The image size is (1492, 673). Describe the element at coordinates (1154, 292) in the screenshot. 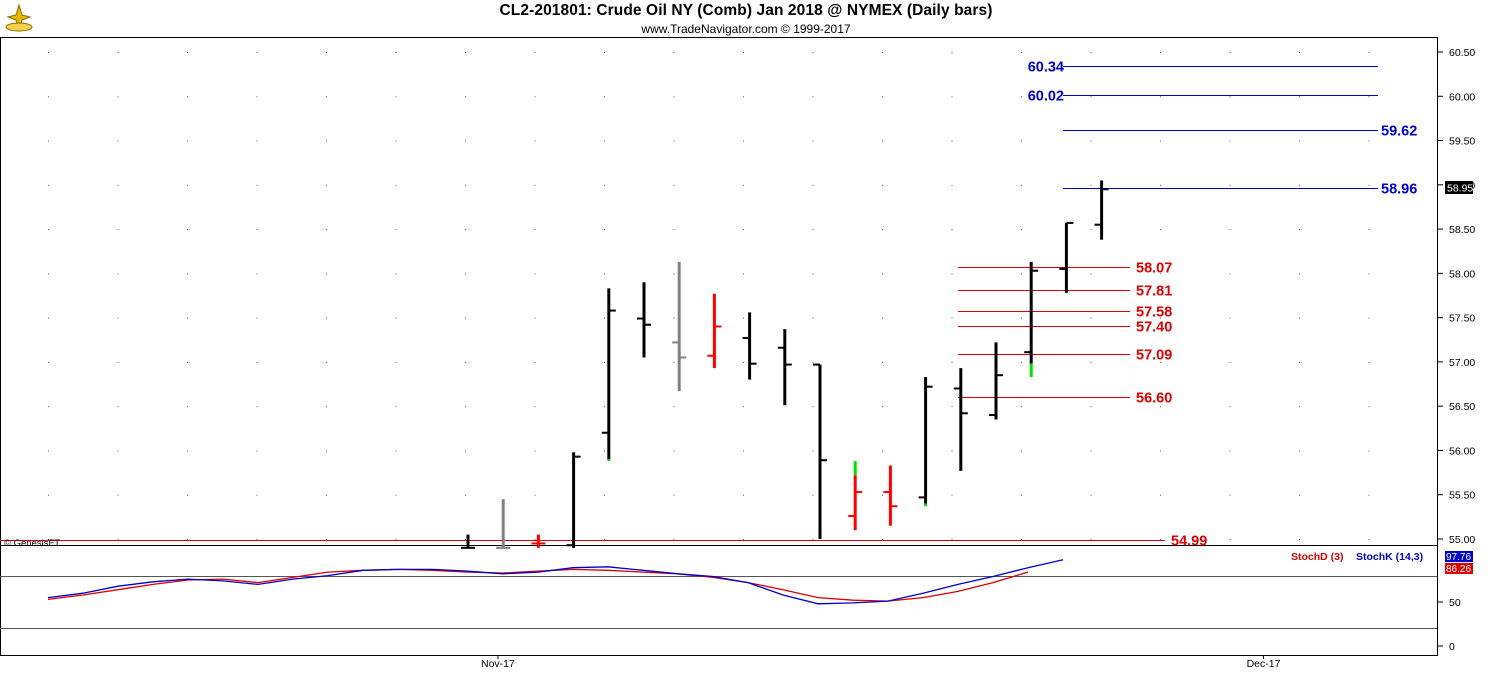

I see `level-label: 57.81` at that location.